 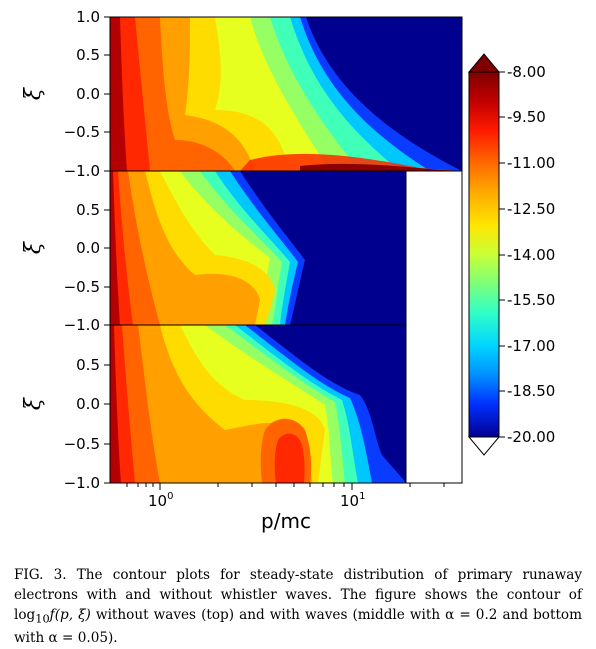 What do you see at coordinates (531, 209) in the screenshot?
I see `colorbar-tick: -12.50` at bounding box center [531, 209].